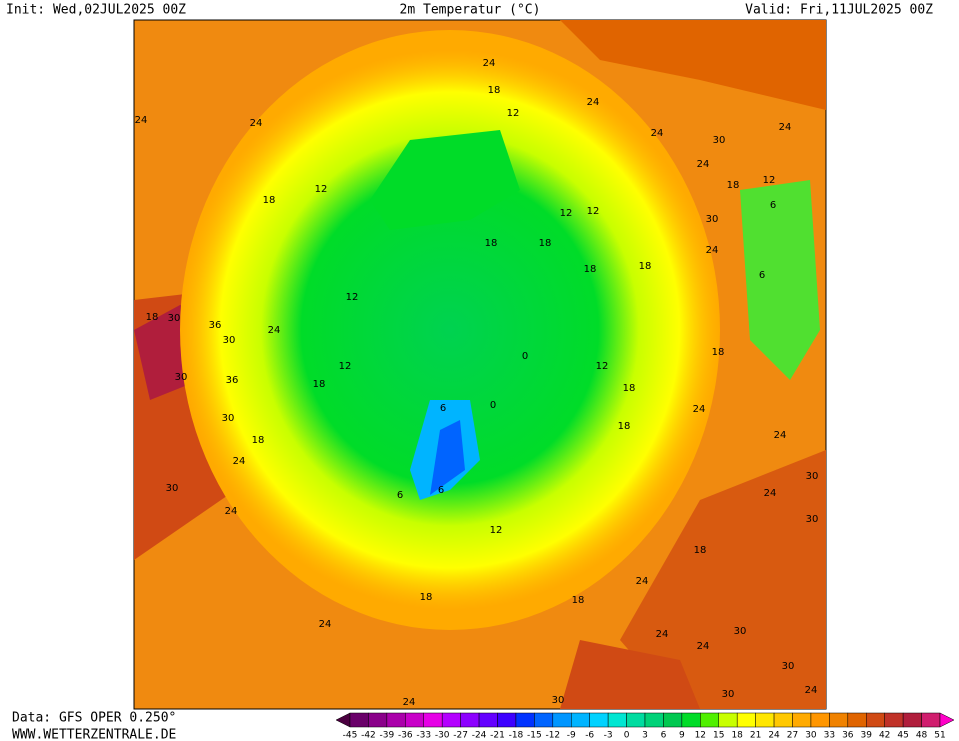 The width and height of the screenshot is (959, 741). What do you see at coordinates (737, 736) in the screenshot?
I see `colorbar-label: 18` at bounding box center [737, 736].